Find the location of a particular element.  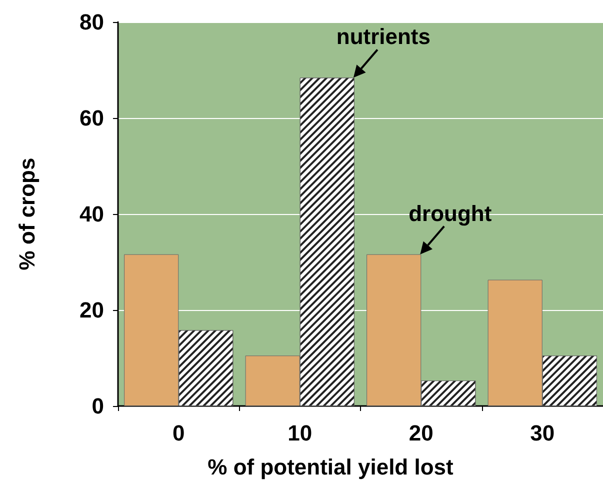

y-tick-label: 0 is located at coordinates (98, 406).